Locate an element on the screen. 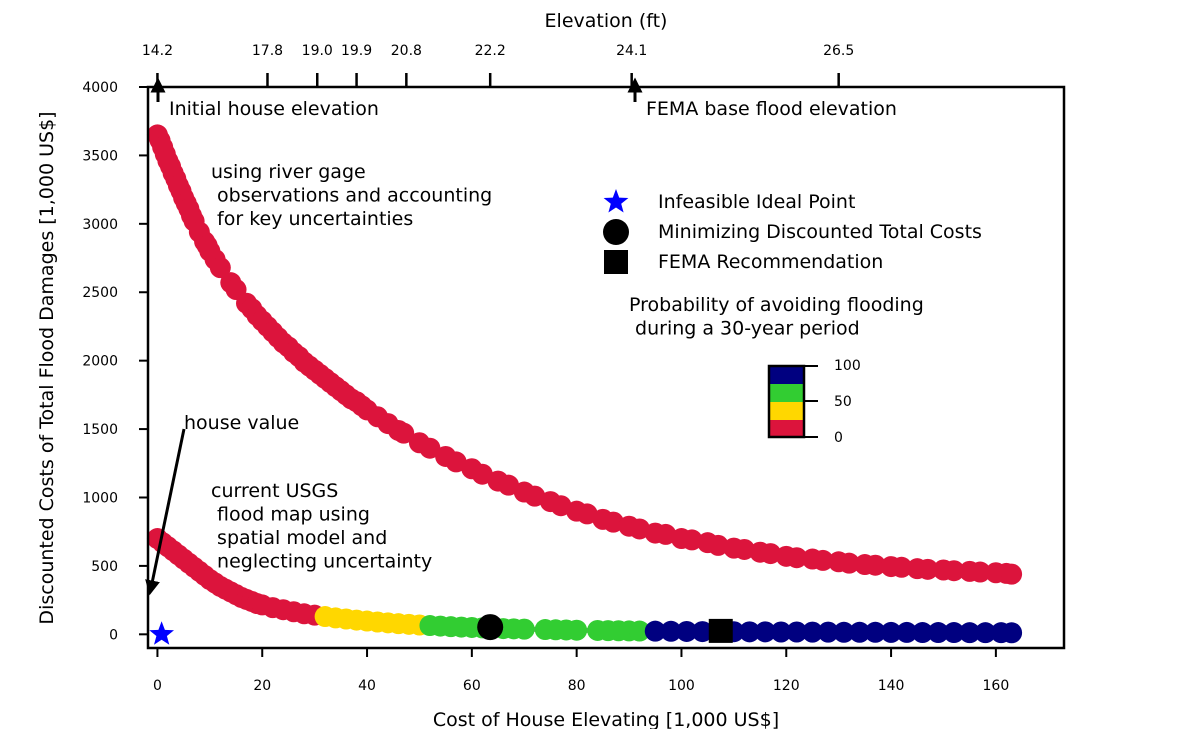 The width and height of the screenshot is (1182, 729). x-axis-ticks: 0 20 40 60 80 100 120 140 160 is located at coordinates (581, 671).